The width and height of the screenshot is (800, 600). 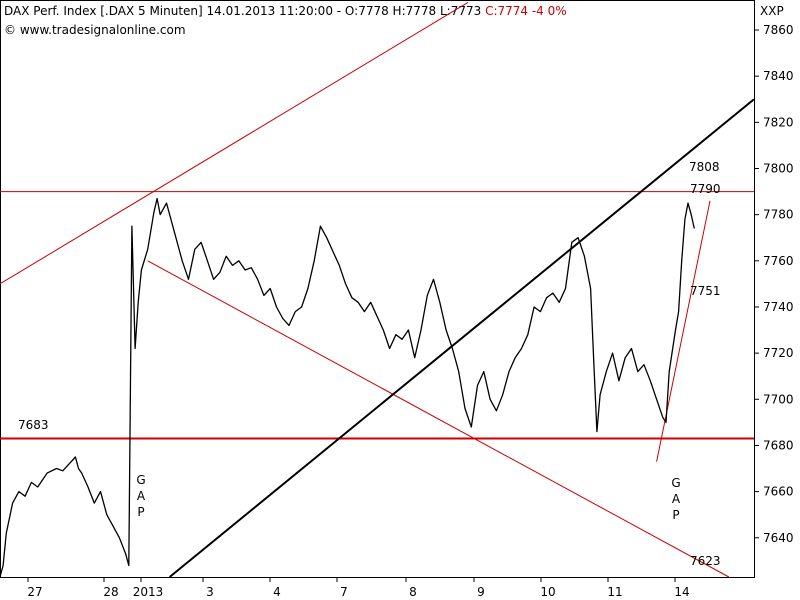 I want to click on y-tick-label: 7740, so click(x=778, y=307).